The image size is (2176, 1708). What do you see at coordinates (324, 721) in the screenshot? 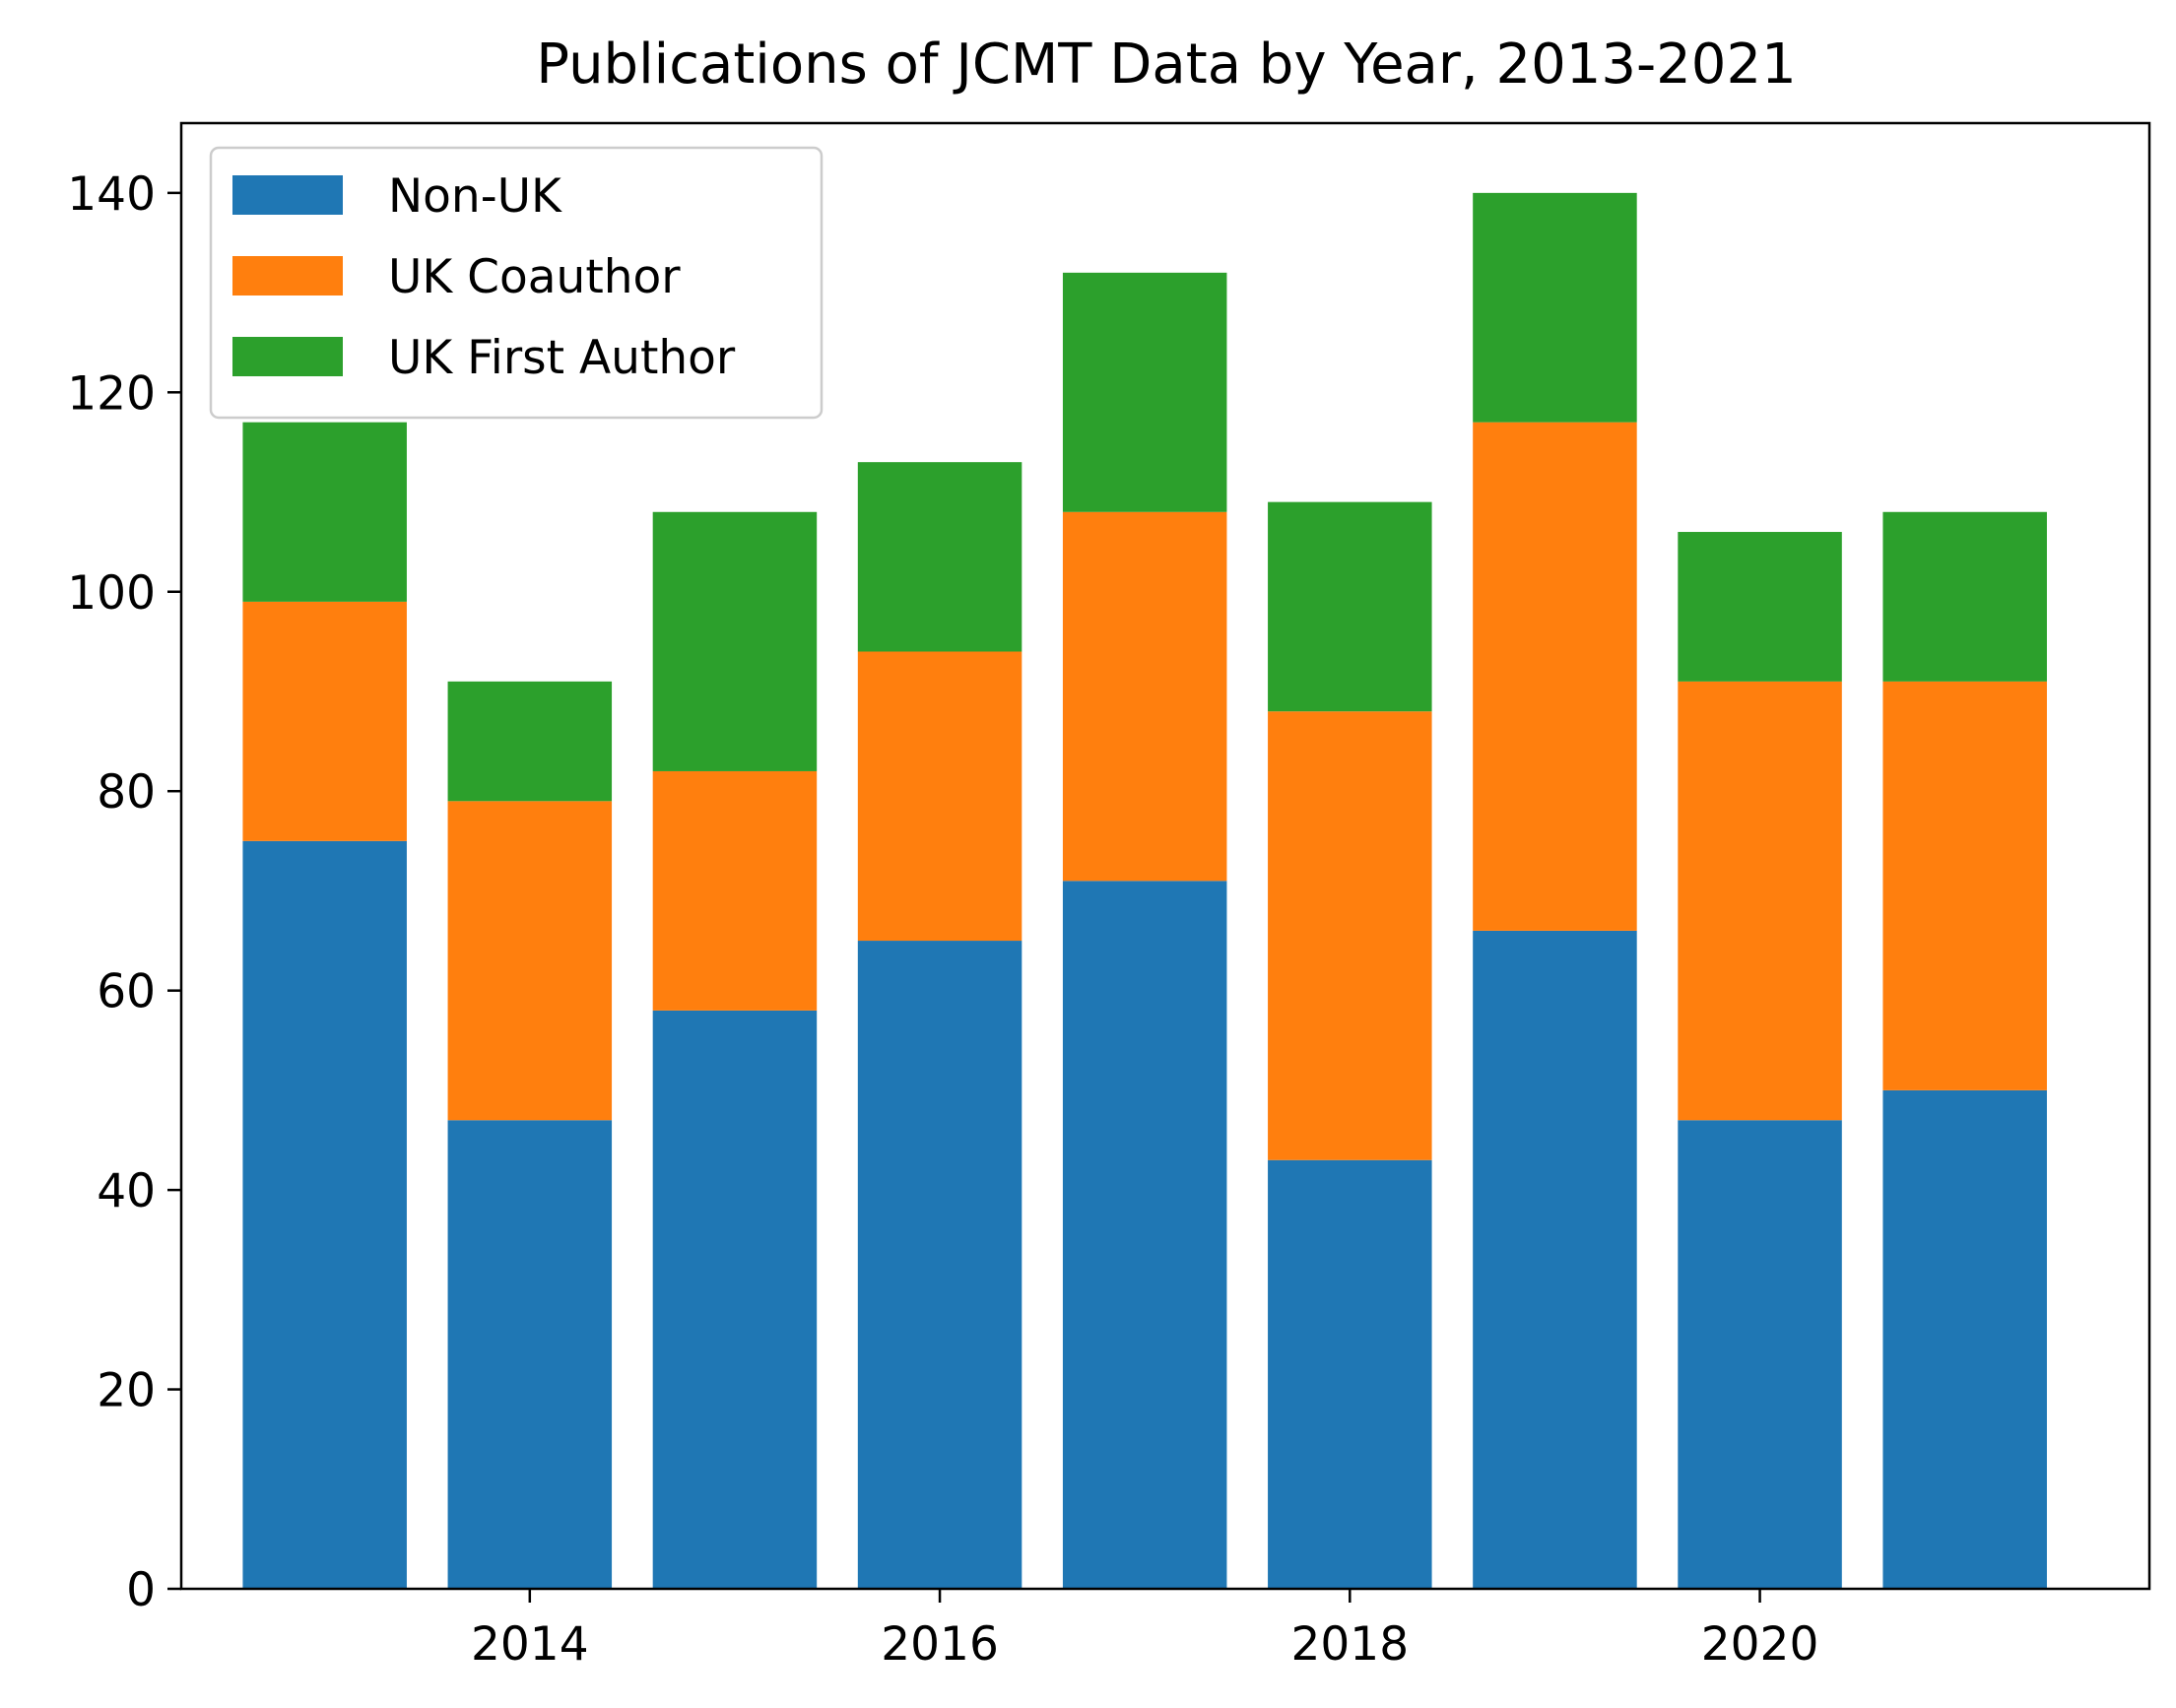
I see `bar-uk-coauthor-2013` at bounding box center [324, 721].